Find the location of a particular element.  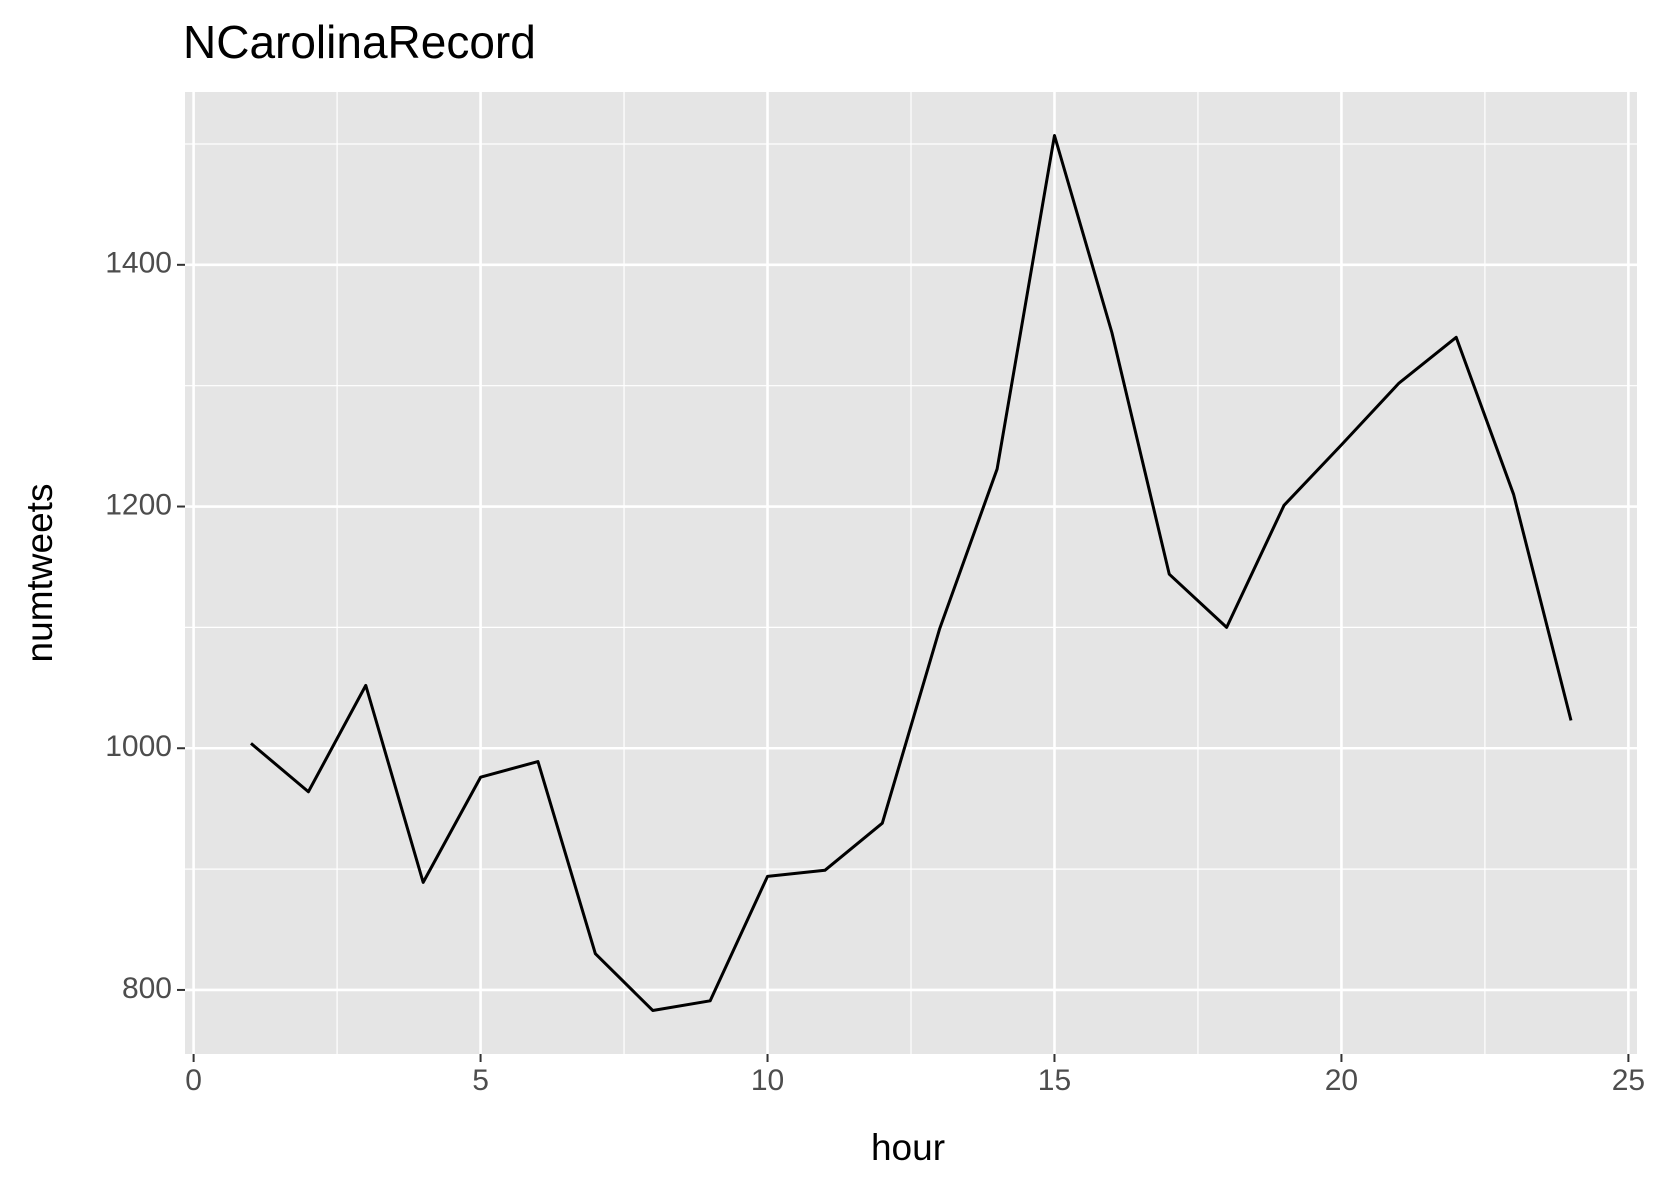

chart-title: NCarolinaRecord is located at coordinates (359, 42).